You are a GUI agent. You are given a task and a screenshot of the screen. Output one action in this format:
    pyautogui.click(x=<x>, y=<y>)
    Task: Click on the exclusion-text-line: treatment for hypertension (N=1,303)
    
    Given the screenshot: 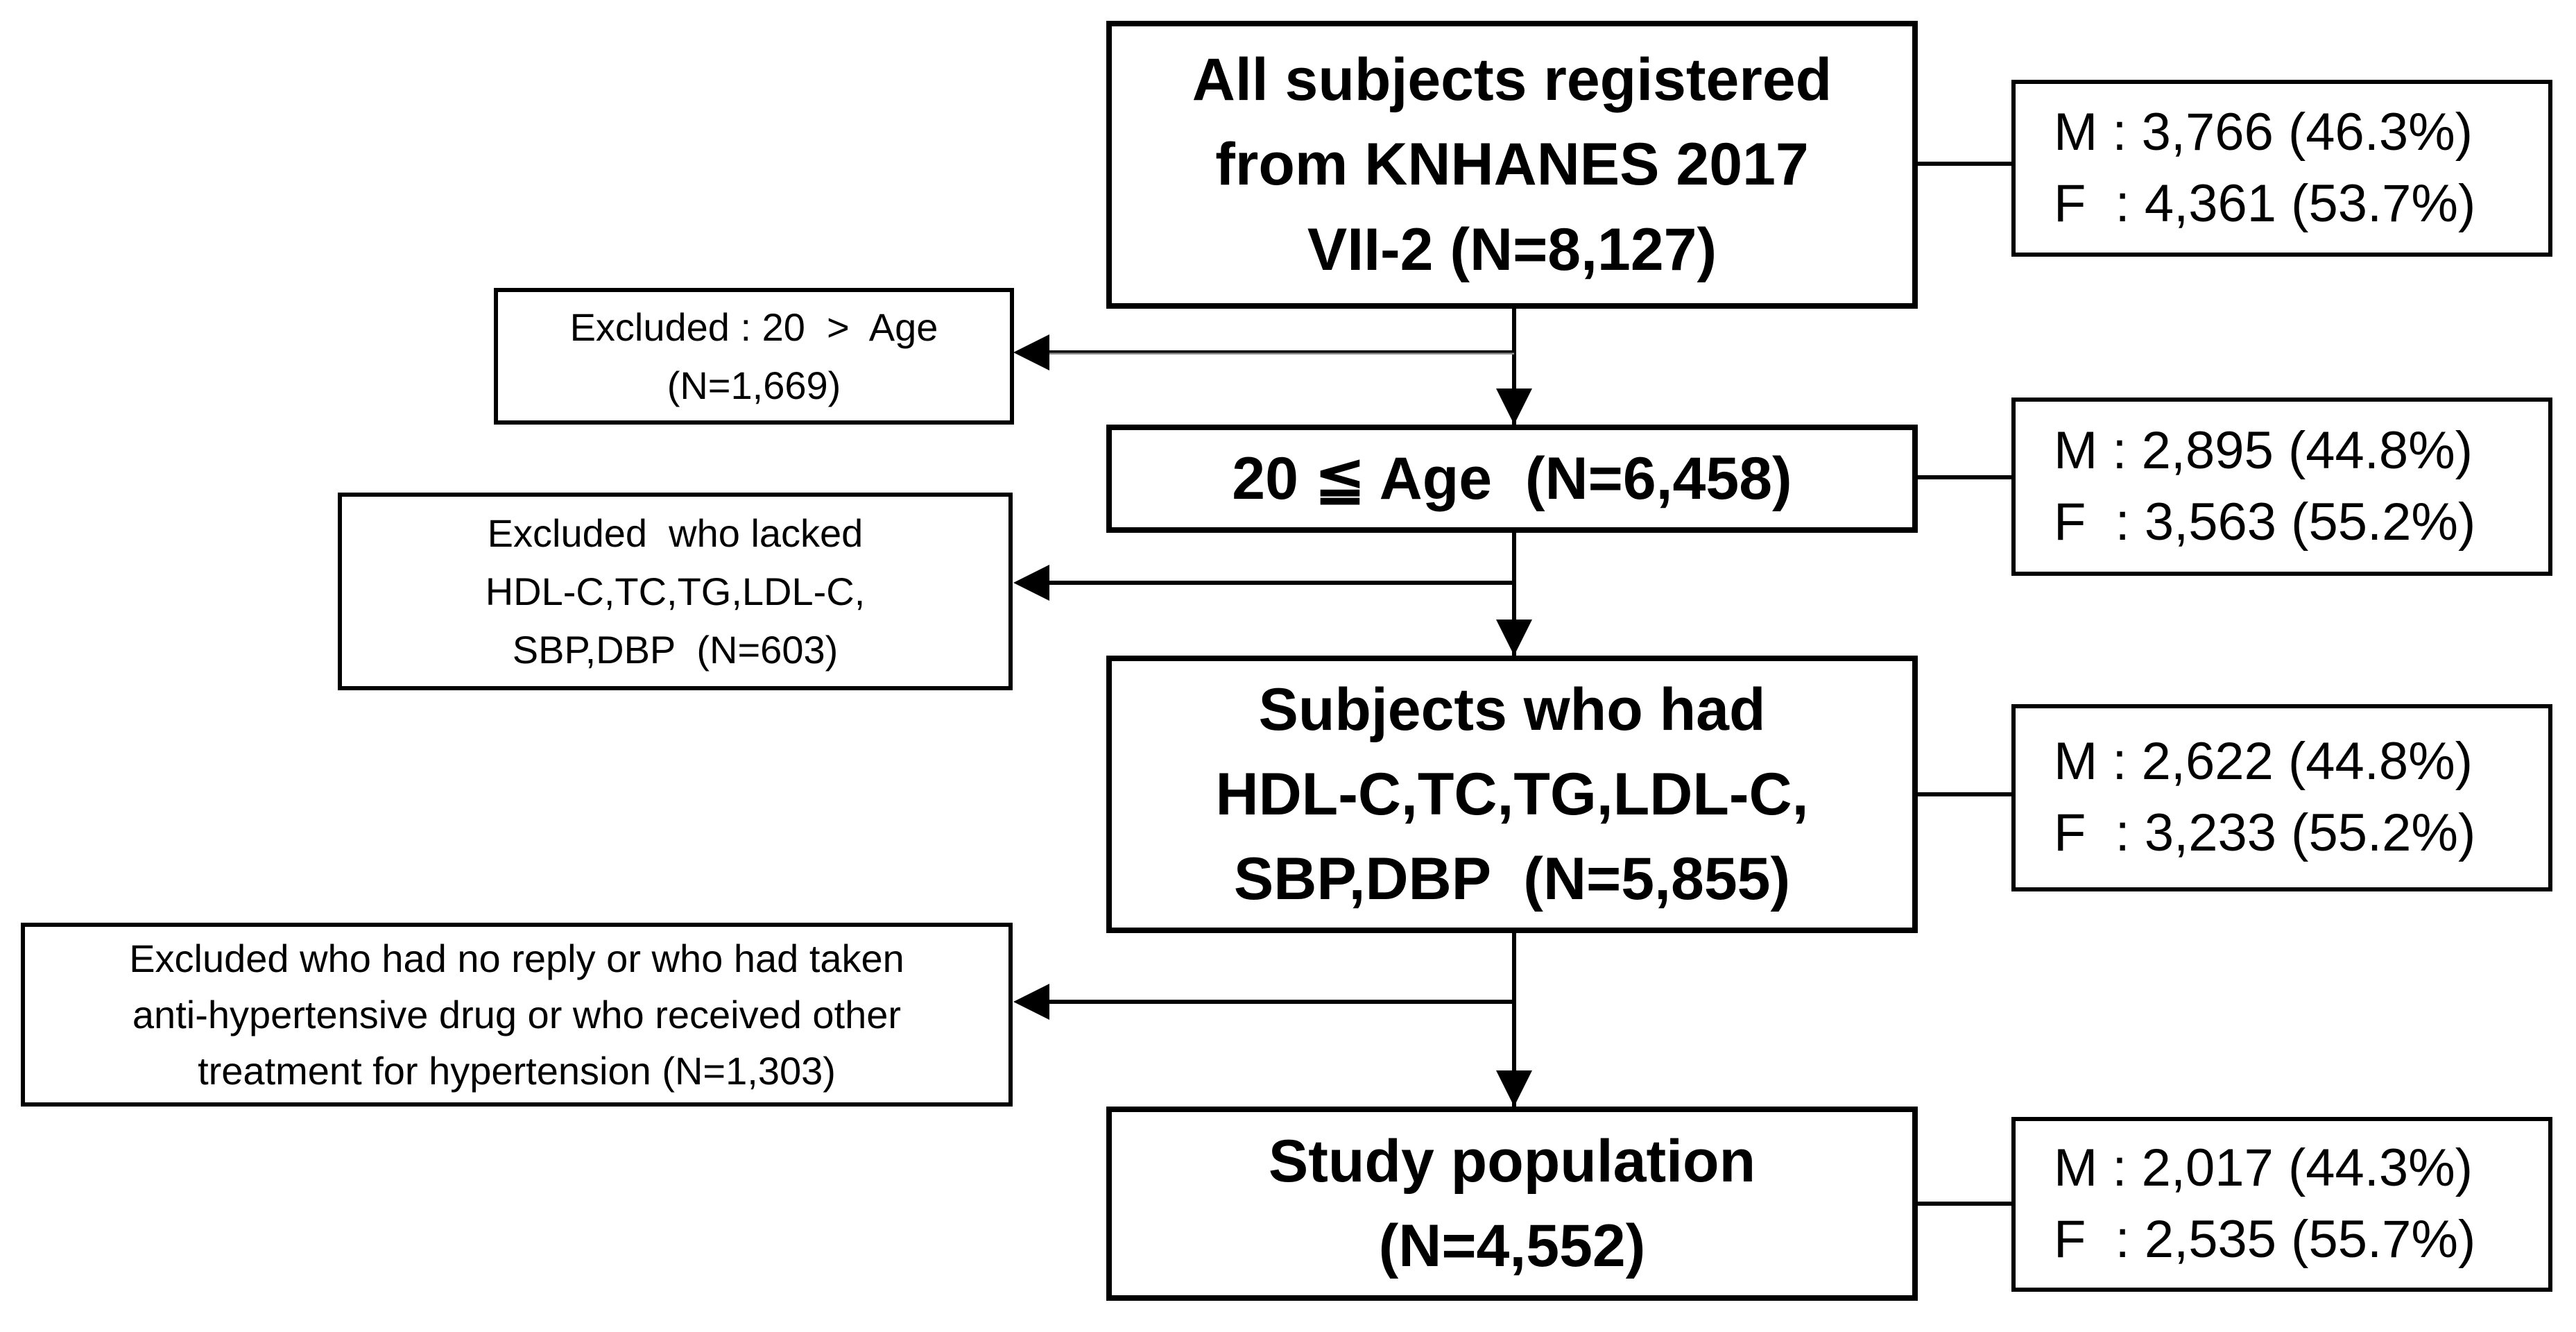 What is the action you would take?
    pyautogui.click(x=517, y=1071)
    